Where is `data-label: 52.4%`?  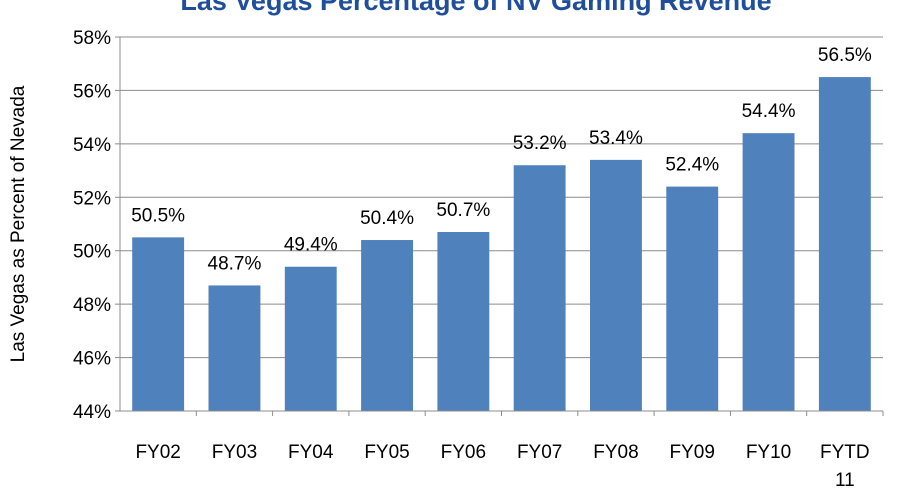
data-label: 52.4% is located at coordinates (692, 165).